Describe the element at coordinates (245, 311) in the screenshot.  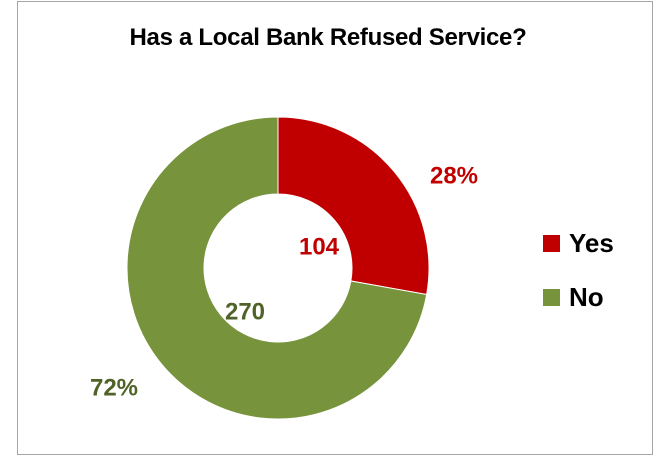
I see `value-label-no: 270` at that location.